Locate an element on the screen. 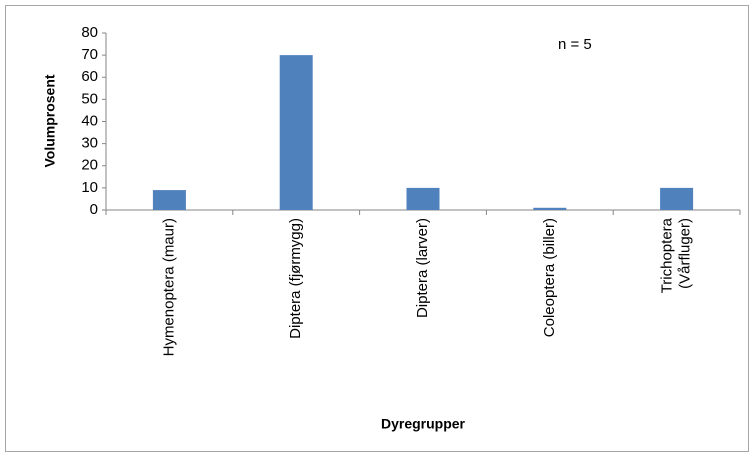  y-tick-label: 50 is located at coordinates (89, 98).